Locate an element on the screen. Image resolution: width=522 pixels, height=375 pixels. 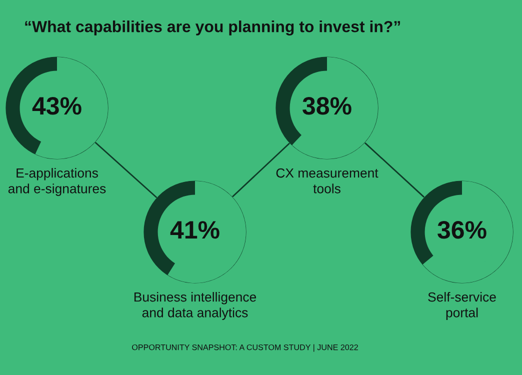
data-label: 38% is located at coordinates (327, 106).